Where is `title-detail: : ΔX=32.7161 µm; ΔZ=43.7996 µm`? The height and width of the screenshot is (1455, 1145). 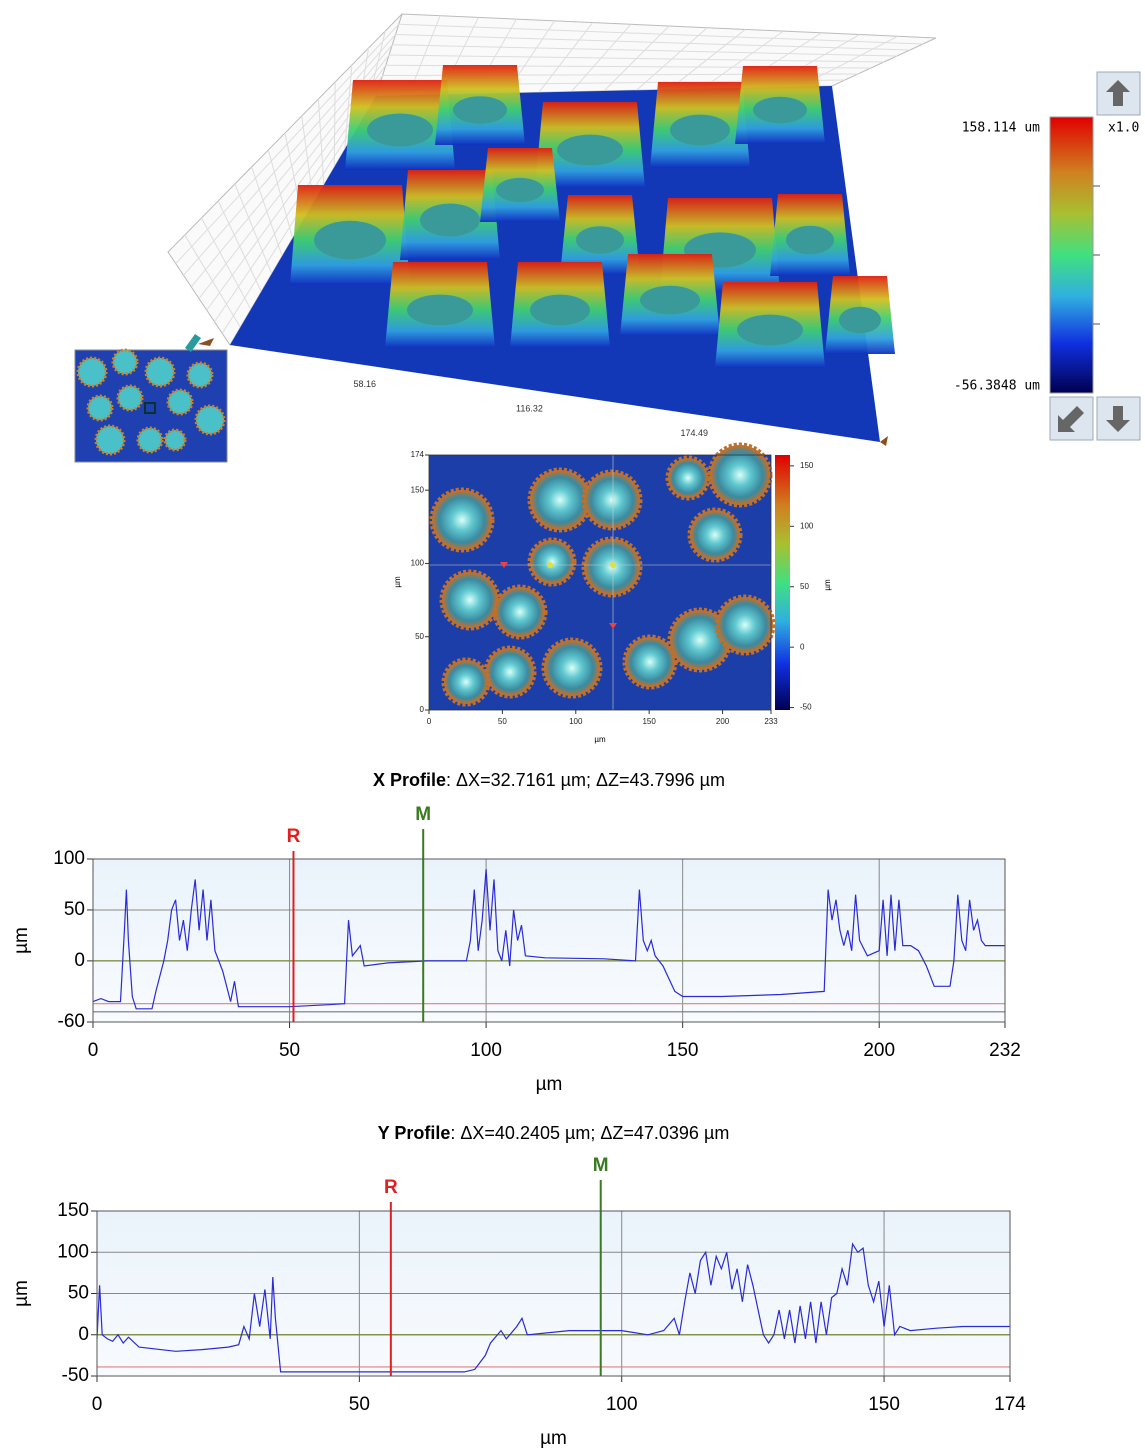 title-detail: : ΔX=32.7161 µm; ΔZ=43.7996 µm is located at coordinates (585, 780).